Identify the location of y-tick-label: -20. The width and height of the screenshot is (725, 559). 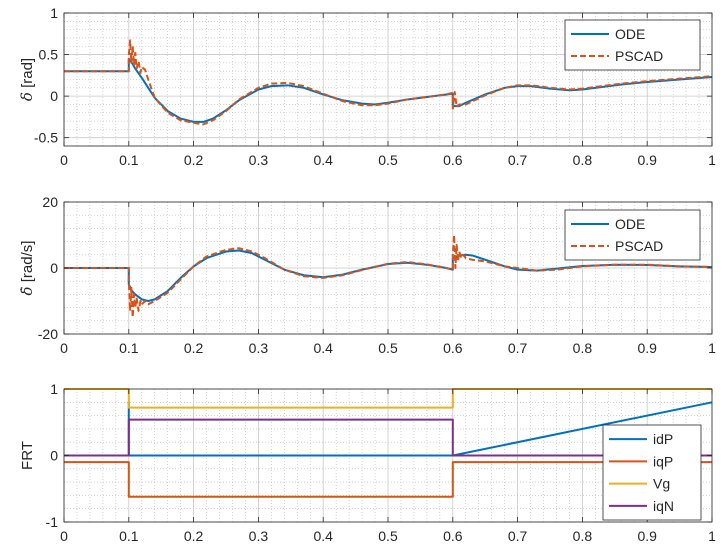
(48, 334).